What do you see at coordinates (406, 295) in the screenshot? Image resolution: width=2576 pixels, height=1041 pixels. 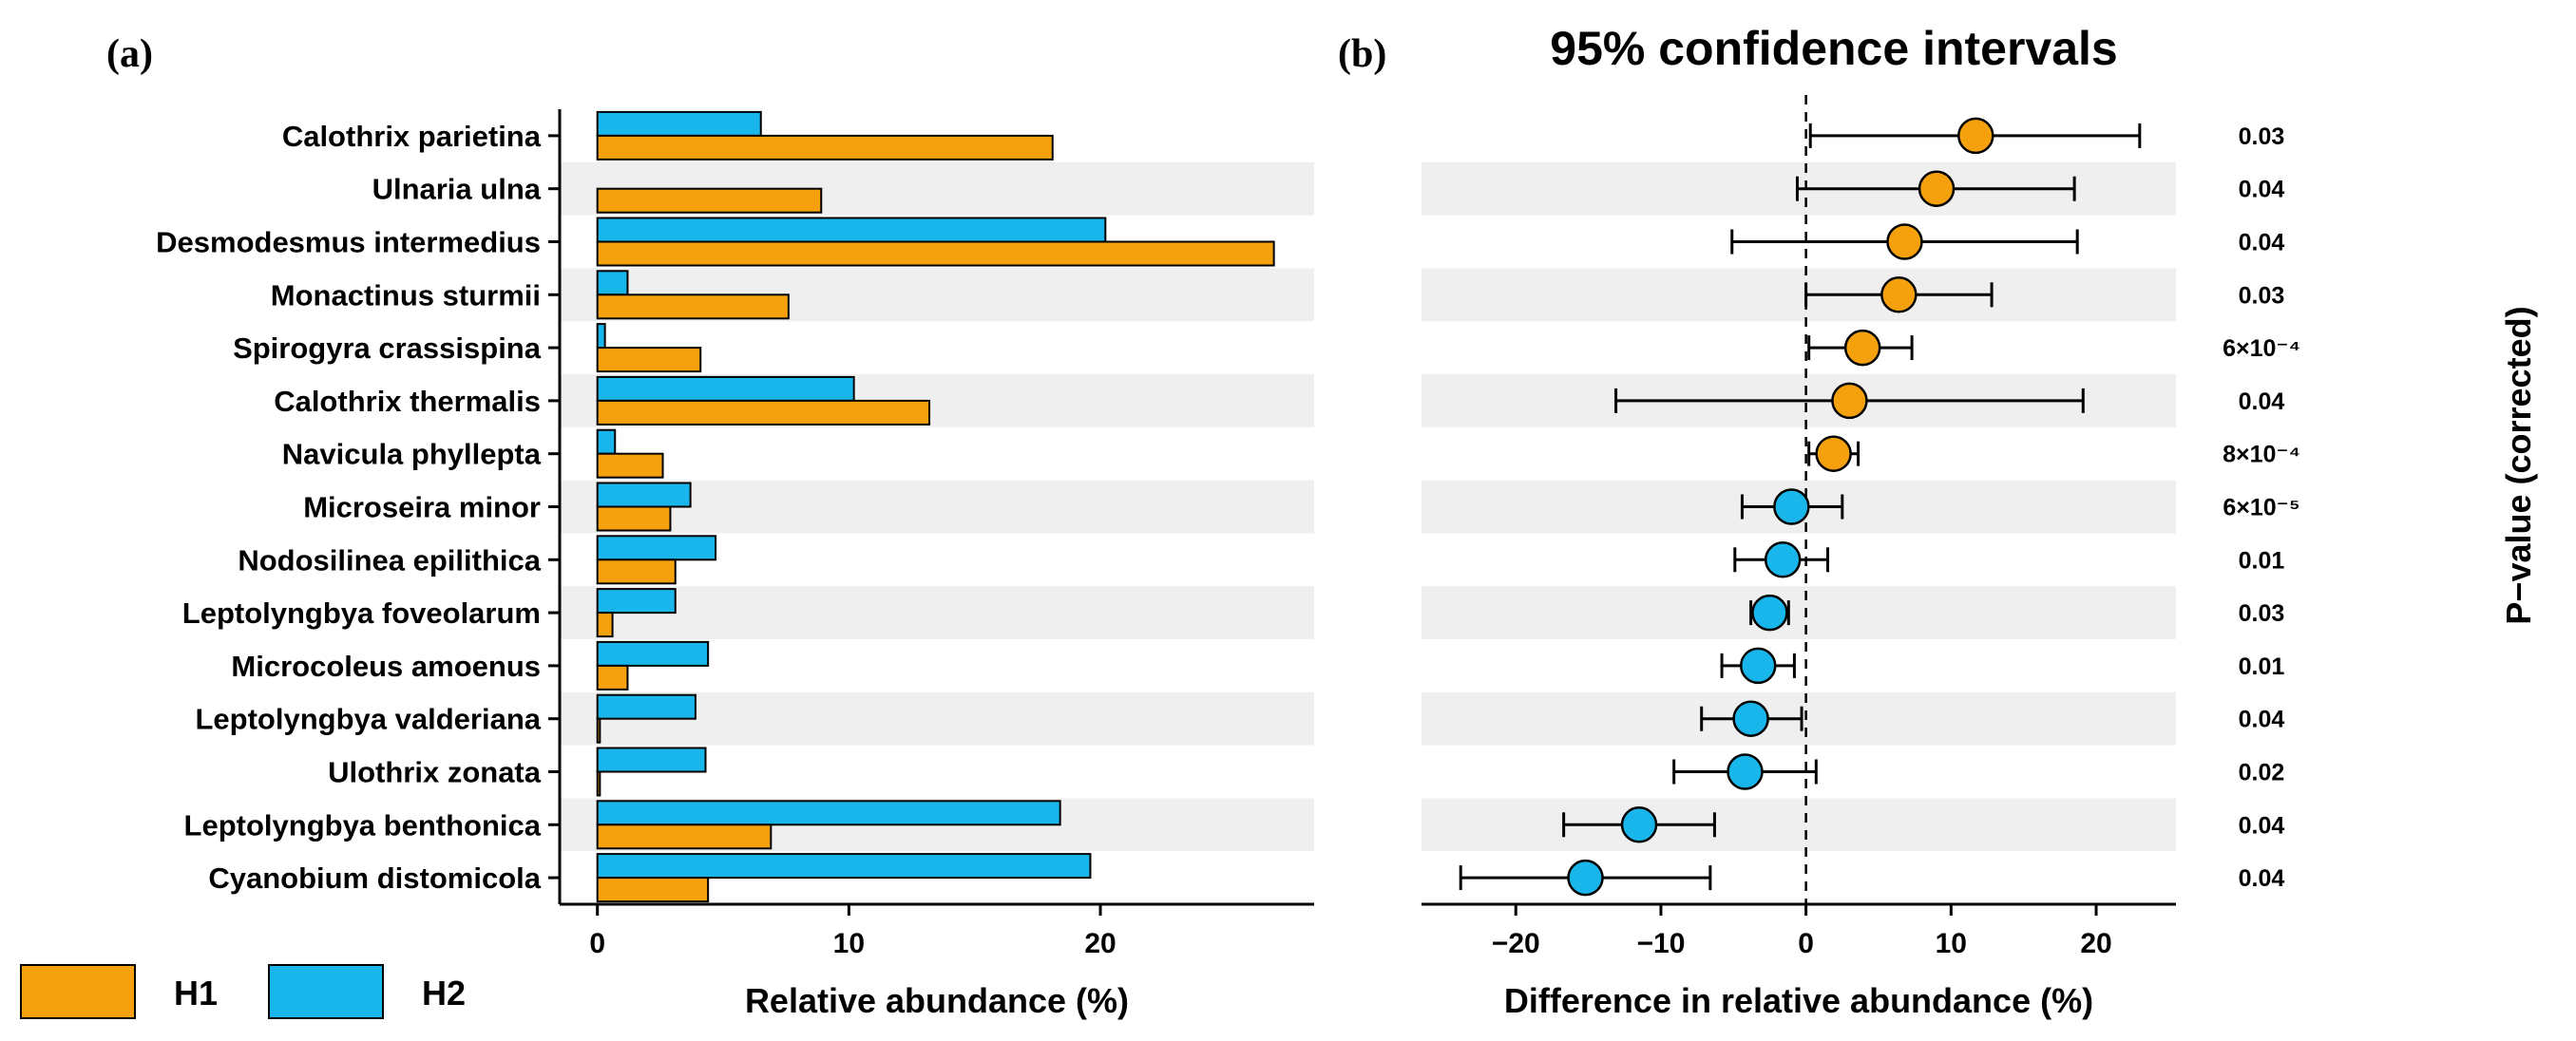 I see `species-label: Monactinus sturmii` at bounding box center [406, 295].